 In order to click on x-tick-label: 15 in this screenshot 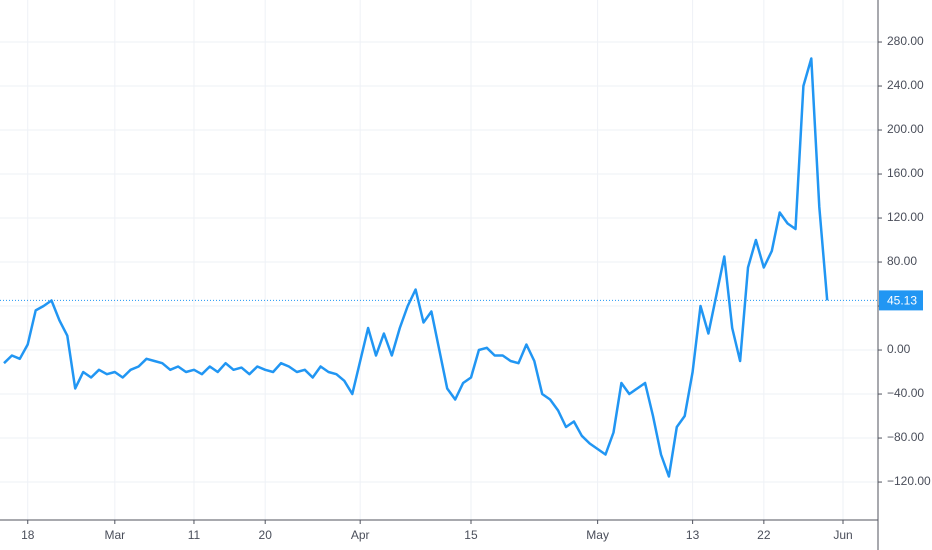, I will do `click(471, 535)`.